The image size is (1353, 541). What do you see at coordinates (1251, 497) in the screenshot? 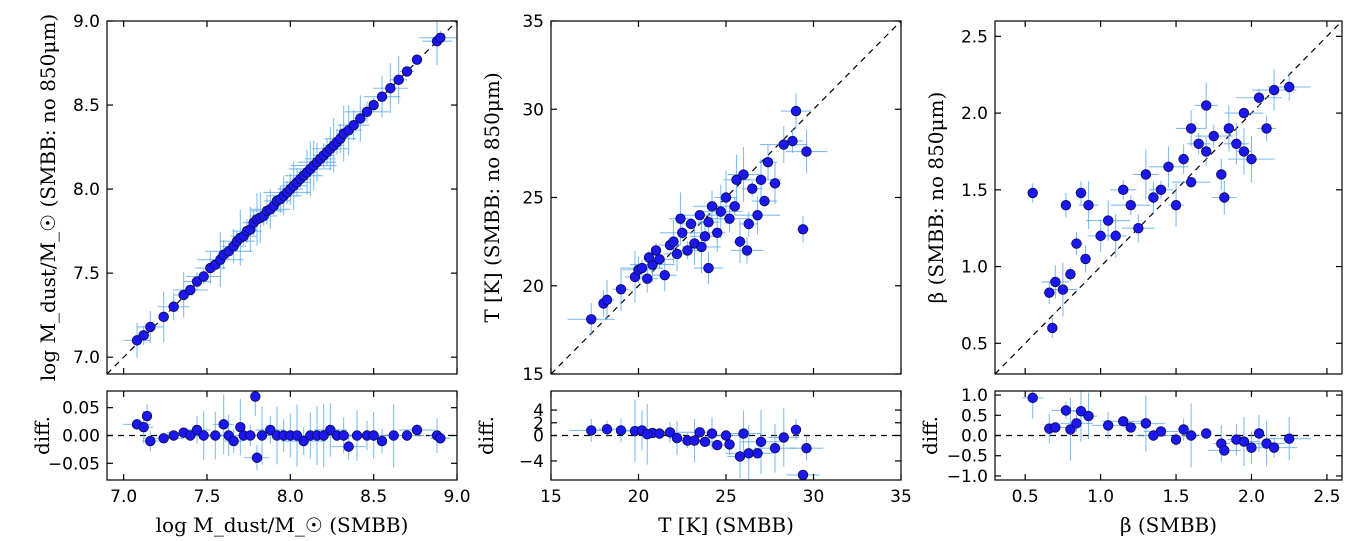
I see `x-tick-label: 2.0` at bounding box center [1251, 497].